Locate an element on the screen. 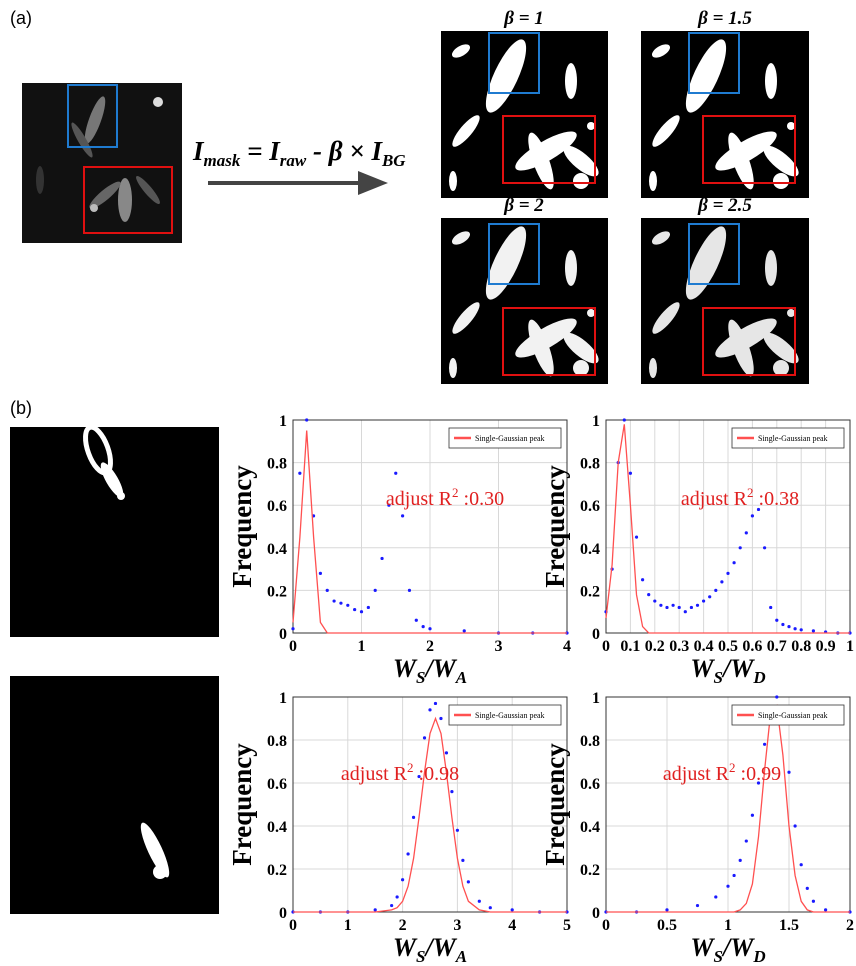 The height and width of the screenshot is (966, 856). plot-frame is located at coordinates (430, 804).